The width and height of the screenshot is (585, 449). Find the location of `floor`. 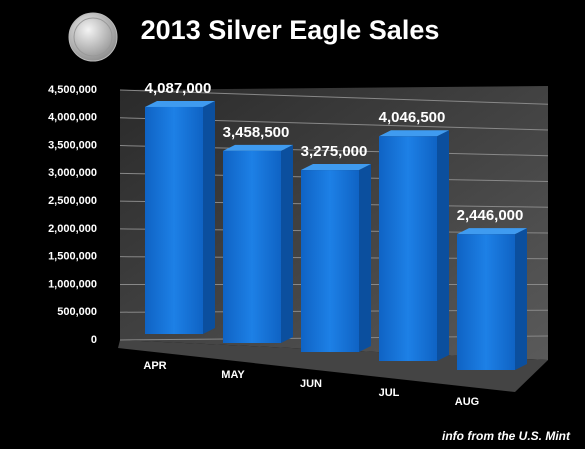

floor is located at coordinates (333, 366).